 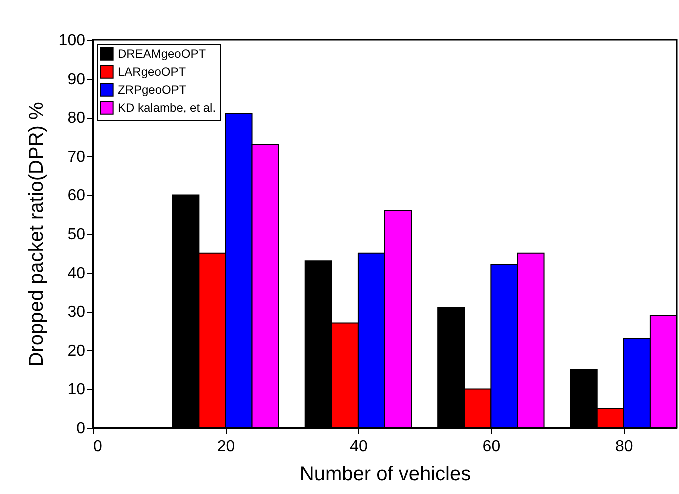 What do you see at coordinates (77, 390) in the screenshot?
I see `y-tick-label: 10` at bounding box center [77, 390].